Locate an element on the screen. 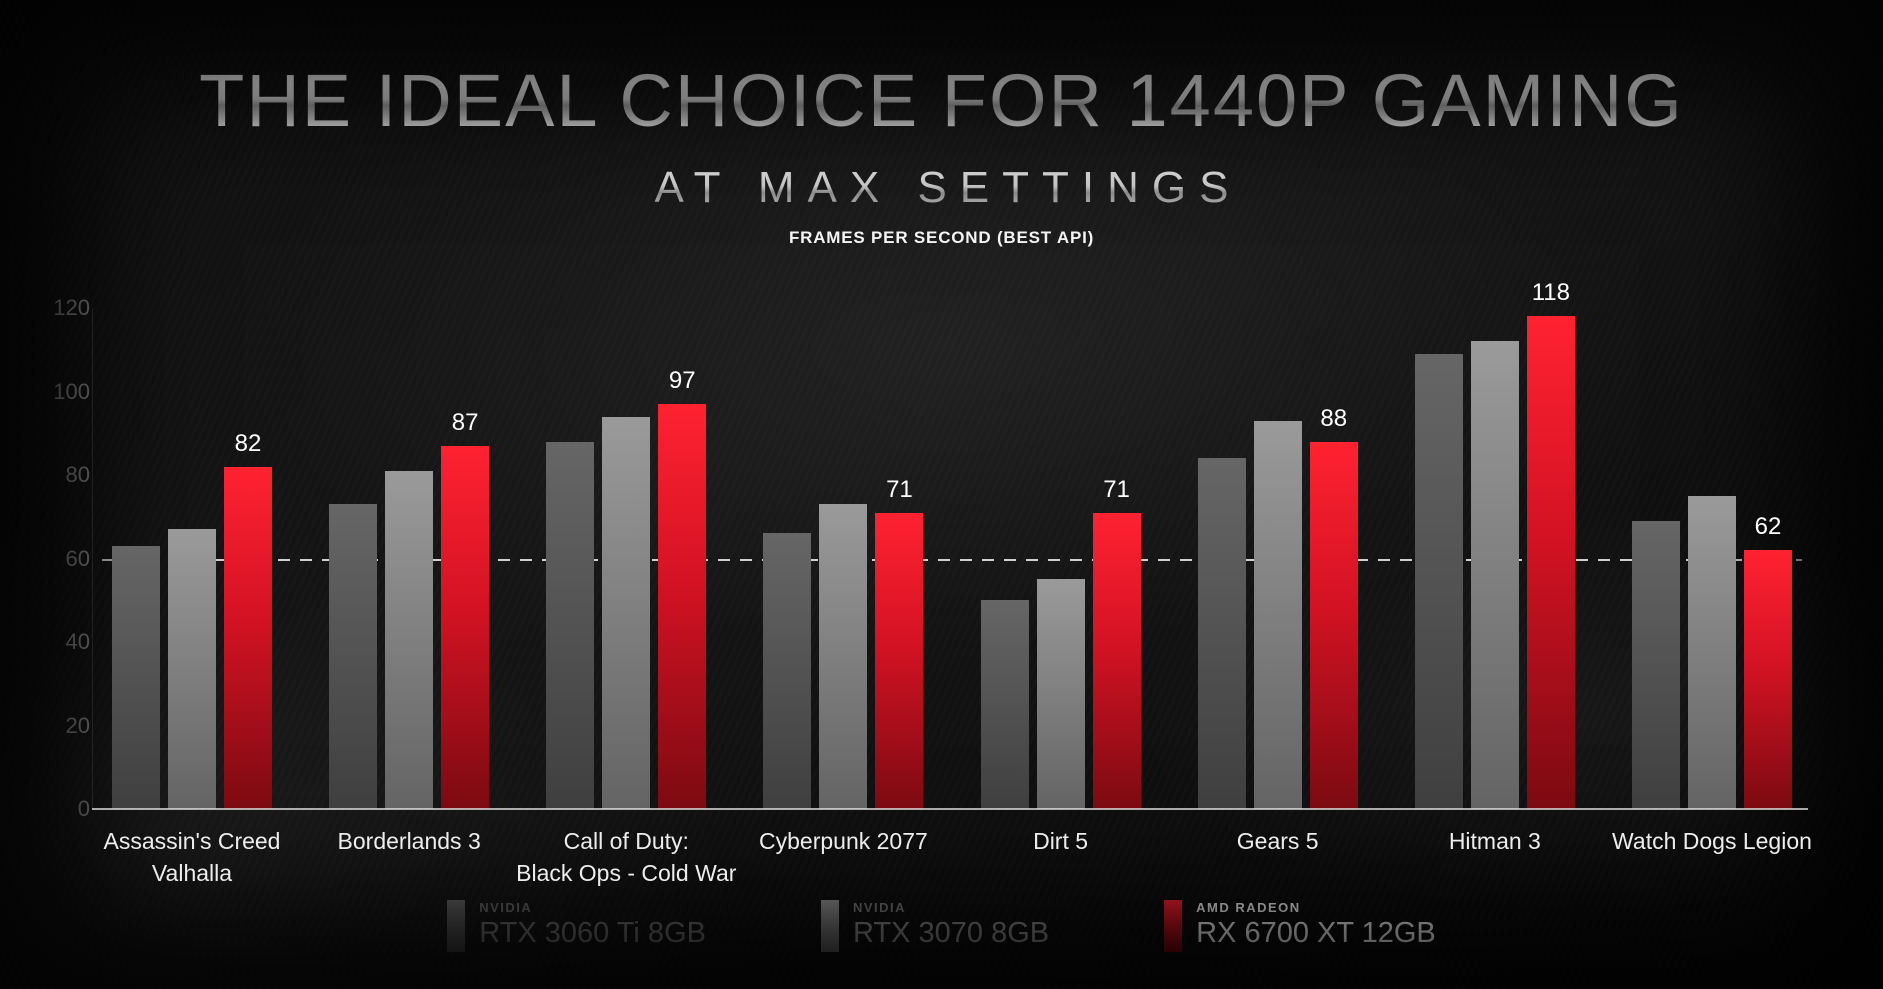 The image size is (1883, 989). bar-cluster: 82 is located at coordinates (192, 558).